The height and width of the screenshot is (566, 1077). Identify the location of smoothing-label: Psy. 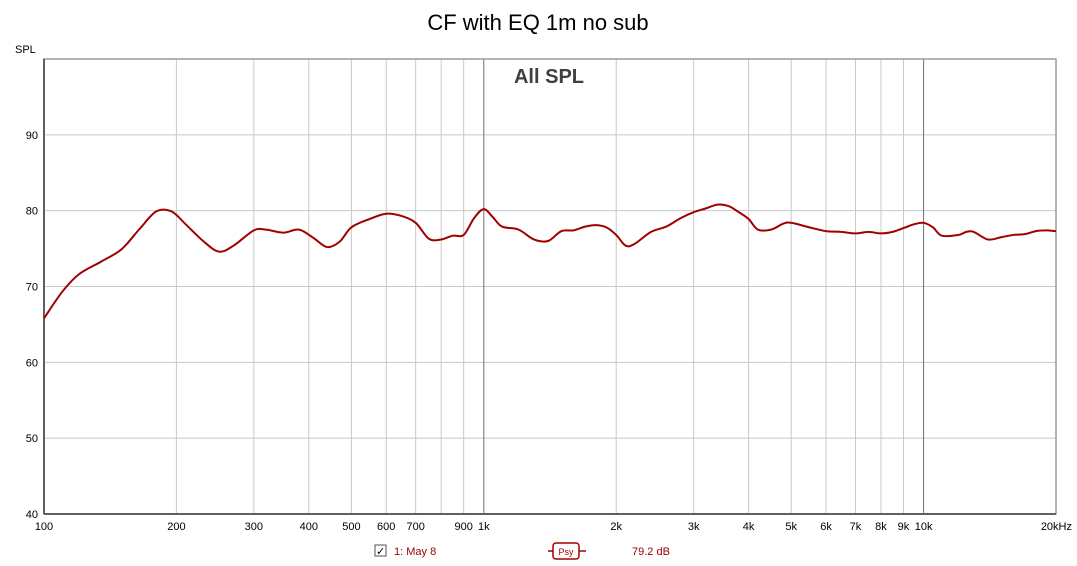
(566, 552).